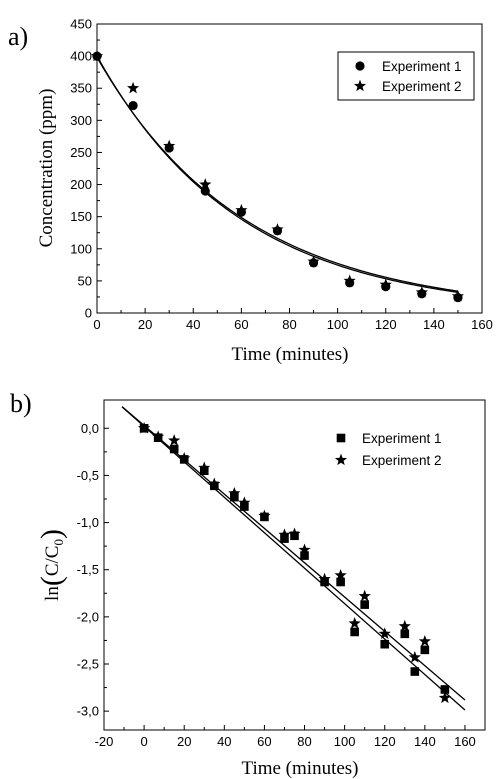  I want to click on panel-a-y-tick-label: 250, so click(81, 152).